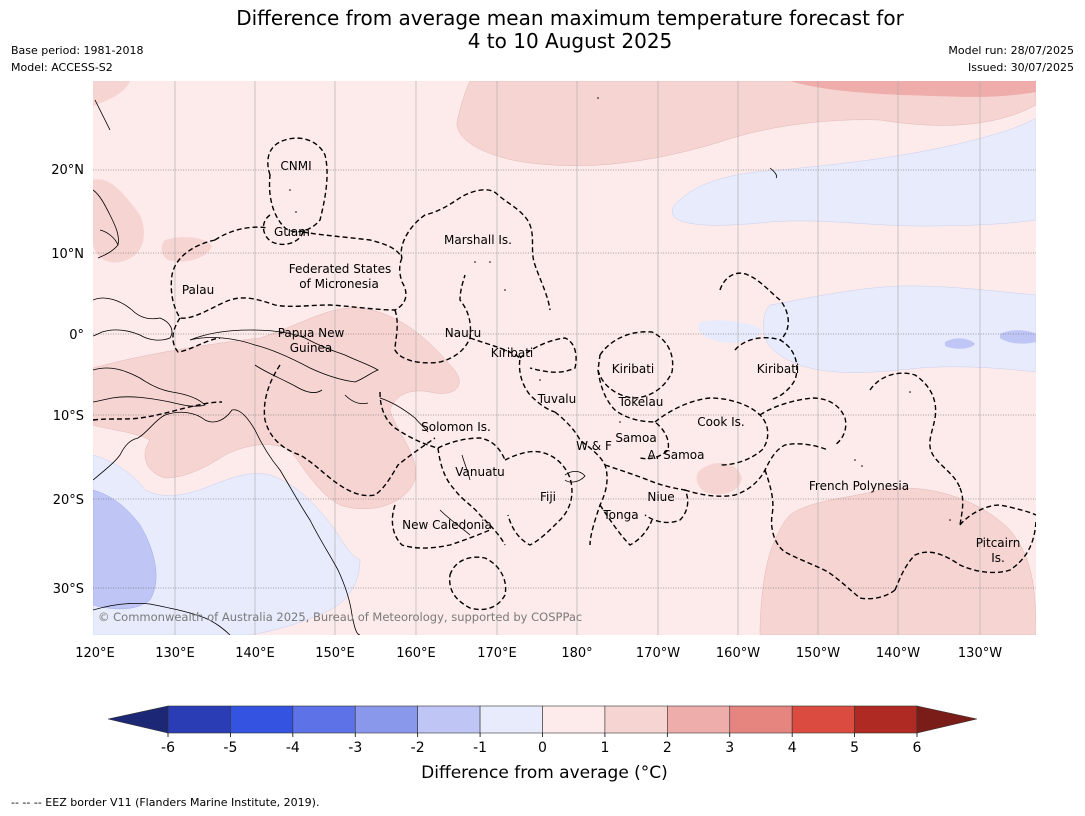 The width and height of the screenshot is (1085, 816). What do you see at coordinates (754, 306) in the screenshot?
I see `eez-line-is-north` at bounding box center [754, 306].